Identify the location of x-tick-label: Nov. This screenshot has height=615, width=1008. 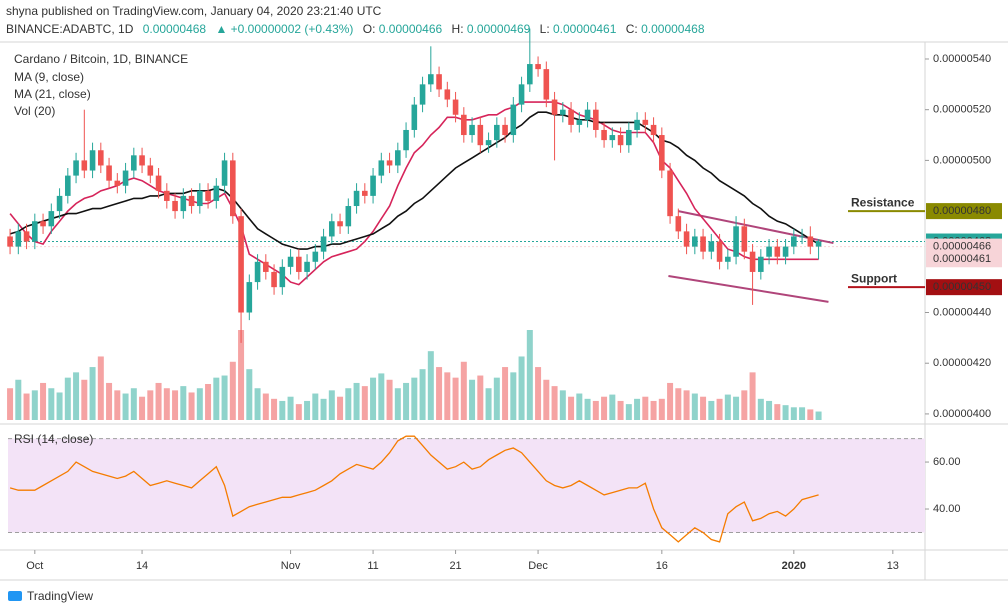
(291, 566).